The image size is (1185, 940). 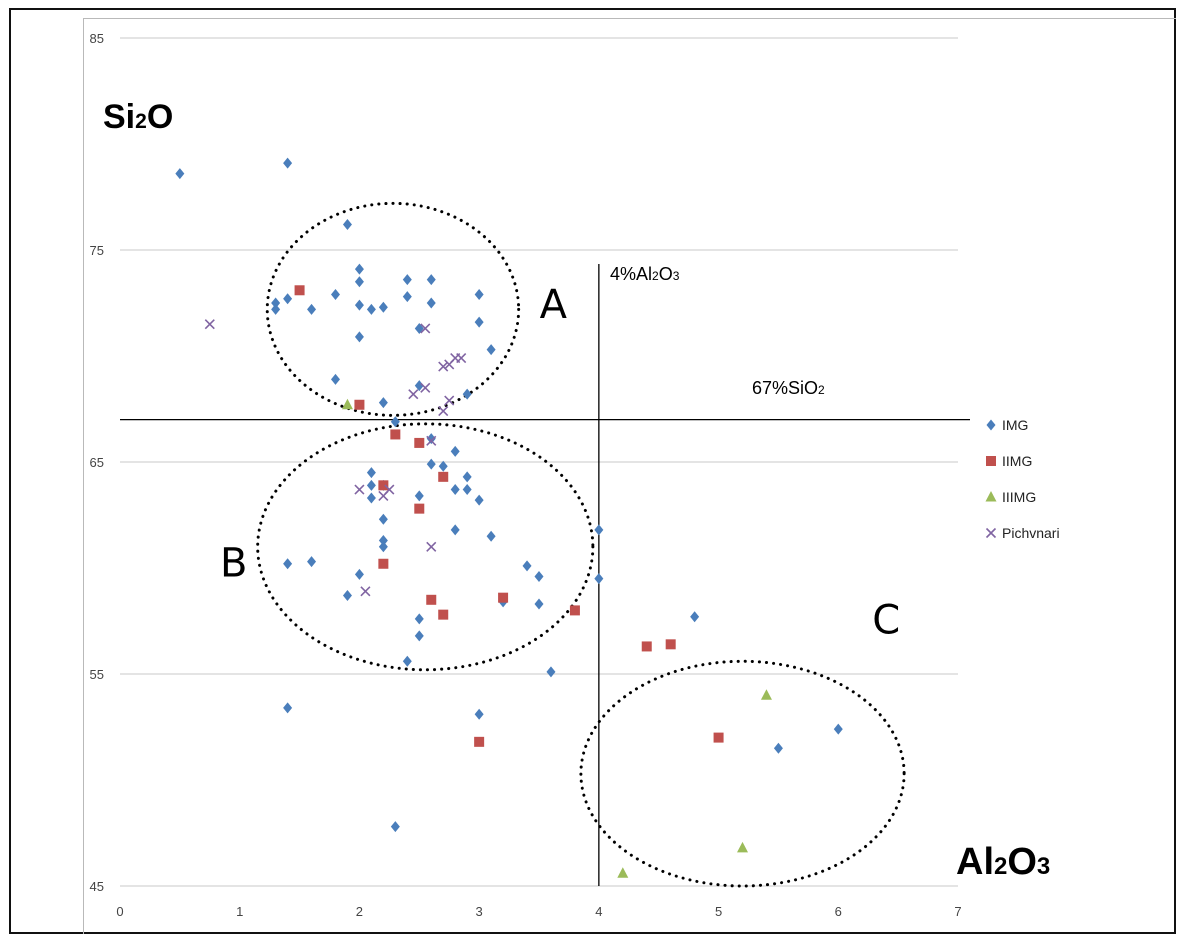 What do you see at coordinates (788, 388) in the screenshot?
I see `horizontal-line-label: 67%SiO2` at bounding box center [788, 388].